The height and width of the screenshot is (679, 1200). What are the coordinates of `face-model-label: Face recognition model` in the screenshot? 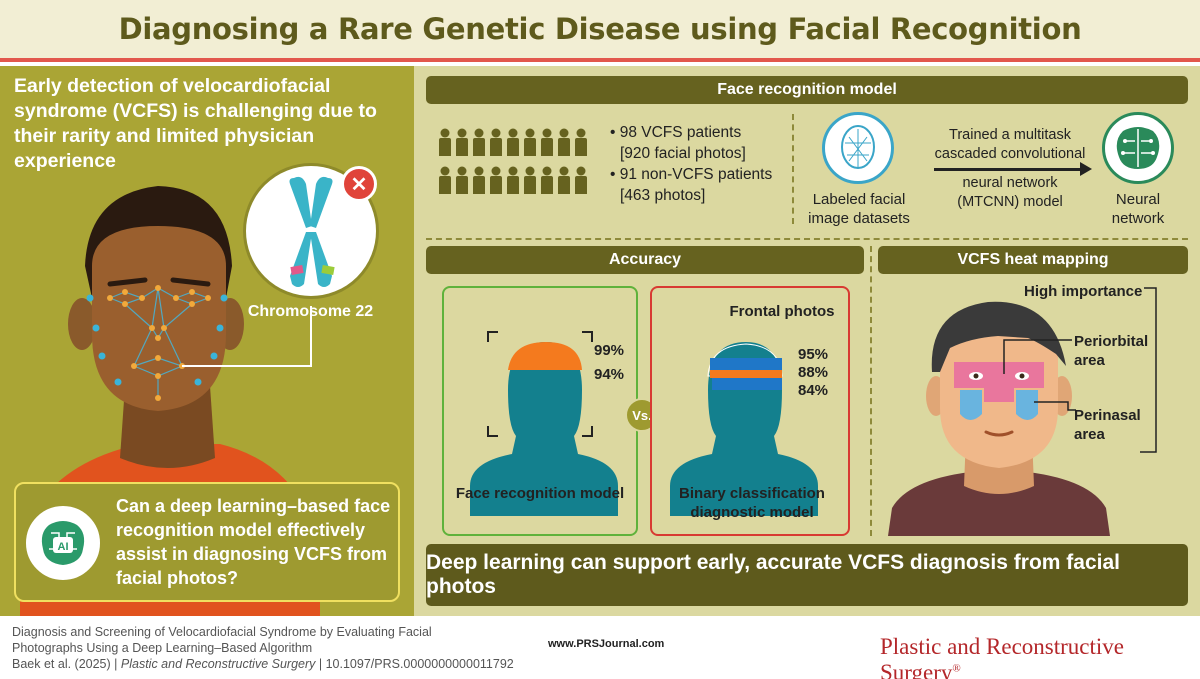 It's located at (540, 493).